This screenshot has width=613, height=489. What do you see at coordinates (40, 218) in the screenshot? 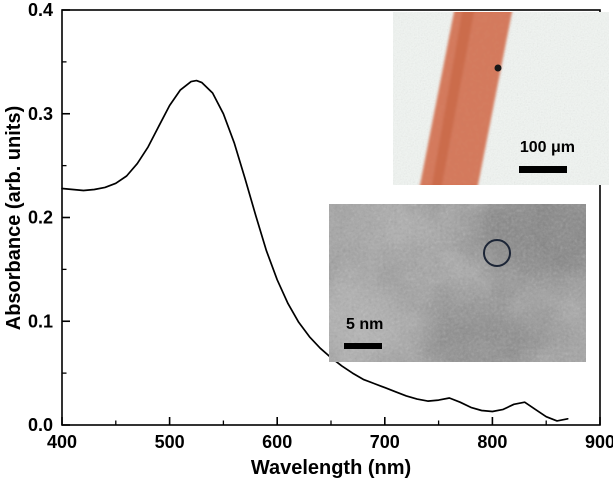
I see `svg-text: 0.2` at bounding box center [40, 218].